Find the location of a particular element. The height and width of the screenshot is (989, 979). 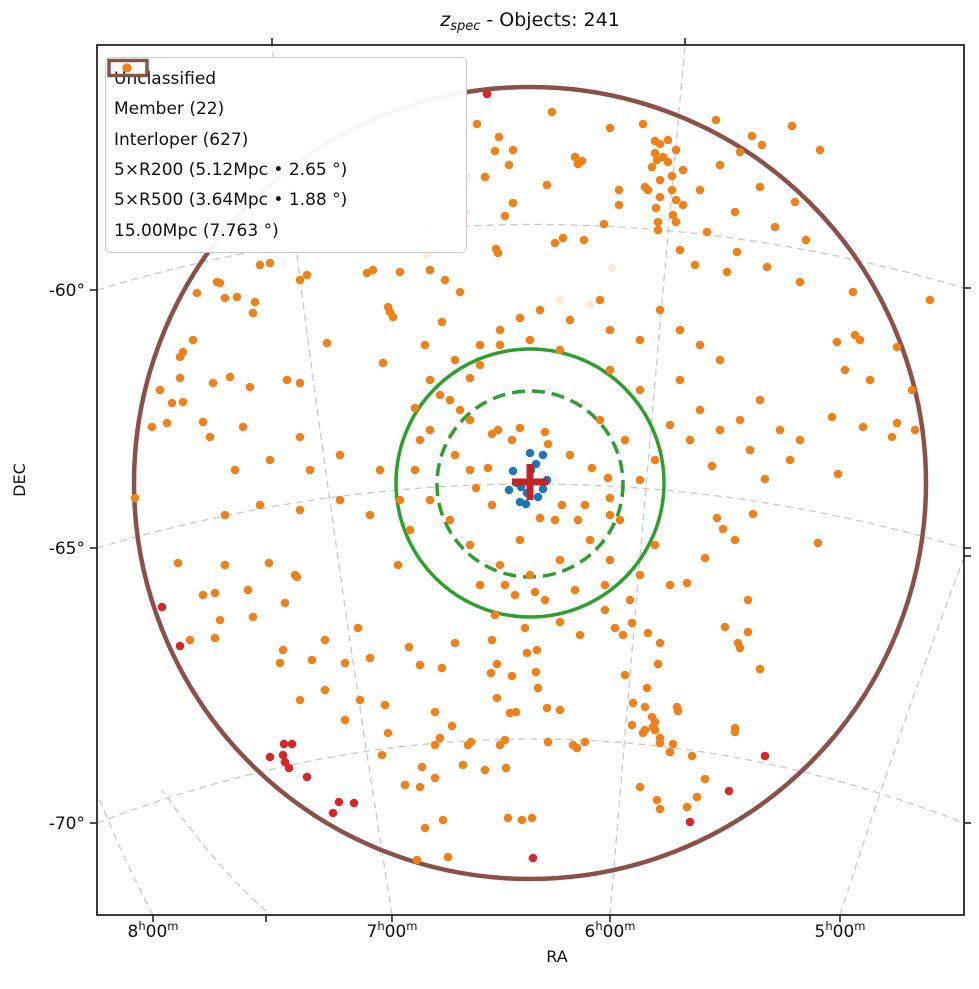

legend-item: 5×R500 (3.64Mpc • 1.88 °) is located at coordinates (281, 136).